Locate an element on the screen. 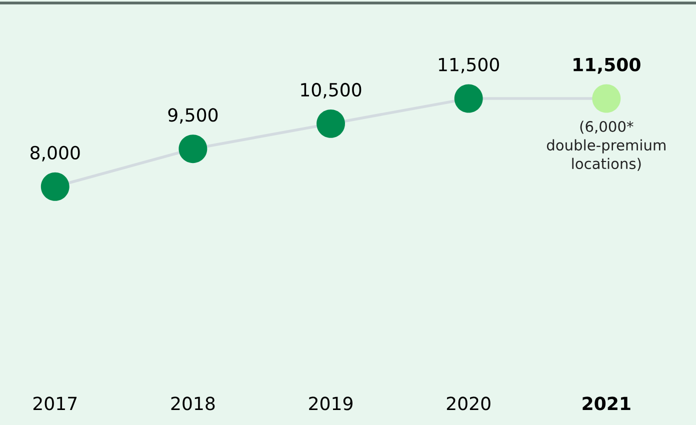  x-tick-label: 2019 is located at coordinates (330, 403).